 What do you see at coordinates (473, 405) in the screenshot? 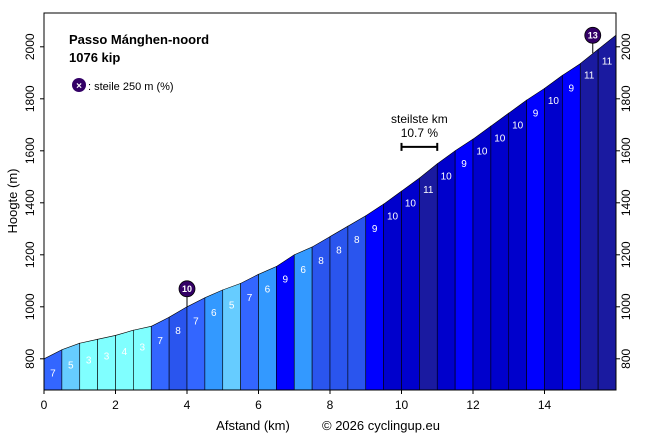
I see `x-tick-label: 12` at bounding box center [473, 405].